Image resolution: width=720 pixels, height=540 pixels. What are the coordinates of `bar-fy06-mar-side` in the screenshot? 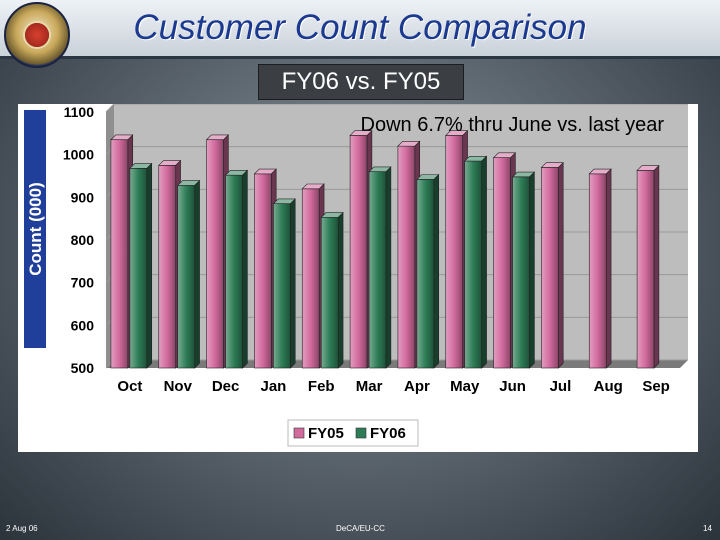 It's located at (388, 267).